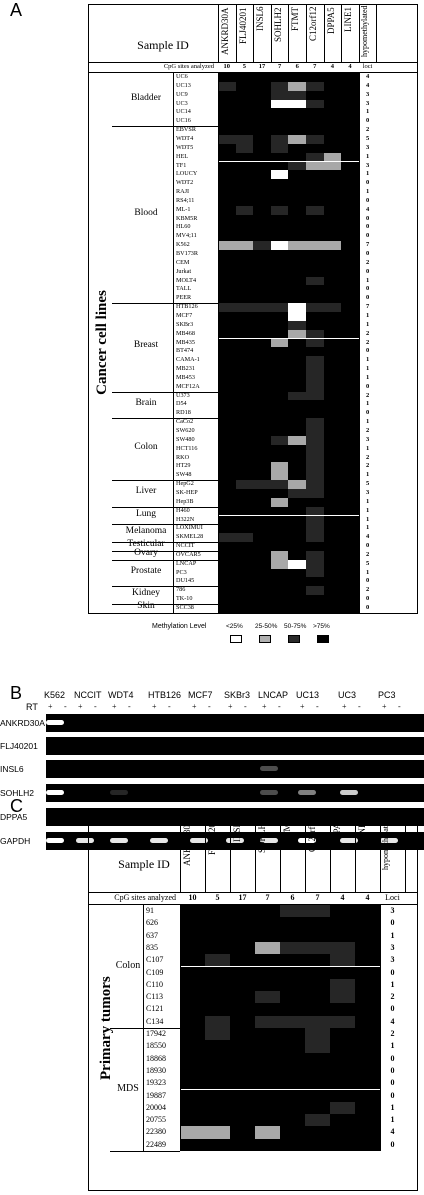 Image resolution: width=424 pixels, height=1195 pixels. I want to click on lane-label: NCCIT, so click(88, 695).